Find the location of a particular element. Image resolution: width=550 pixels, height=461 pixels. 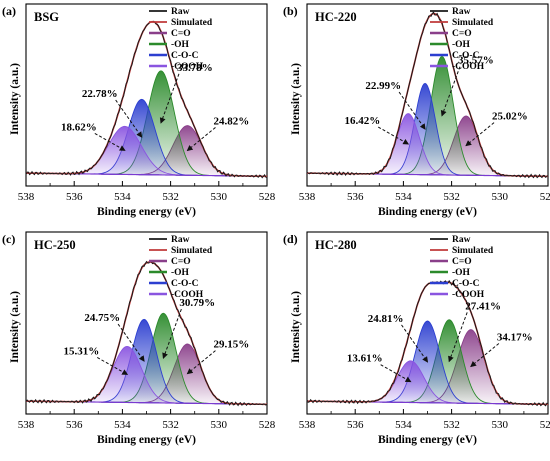

peak-percentage-label: 25.02% is located at coordinates (510, 117).